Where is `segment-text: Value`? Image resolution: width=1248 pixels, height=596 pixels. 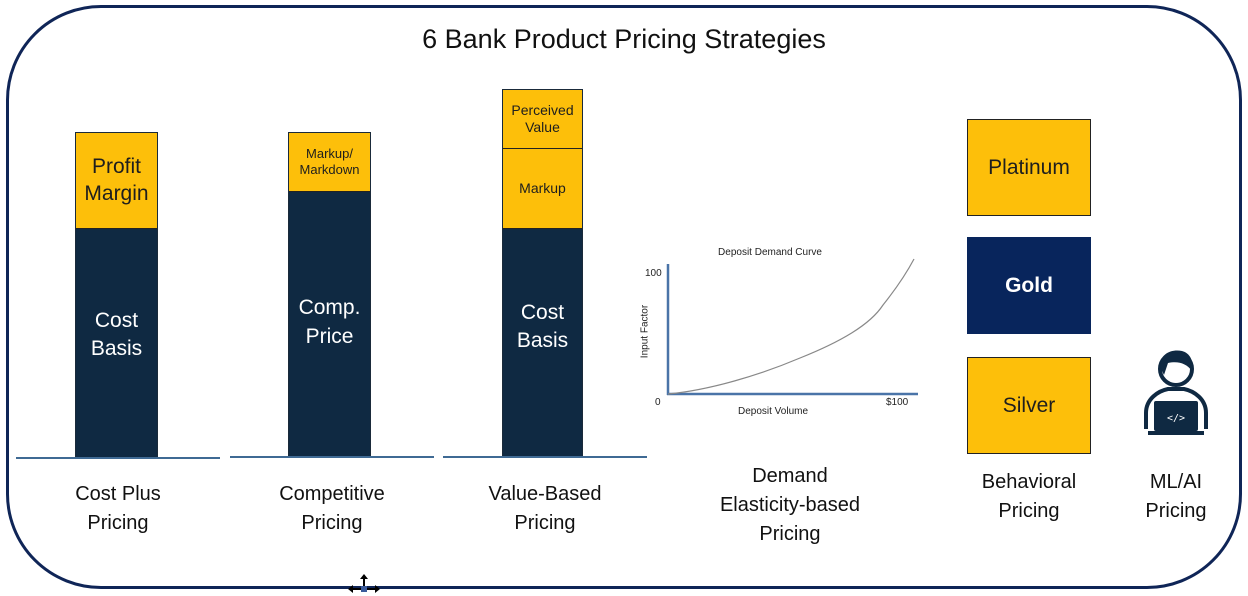 segment-text: Value is located at coordinates (542, 127).